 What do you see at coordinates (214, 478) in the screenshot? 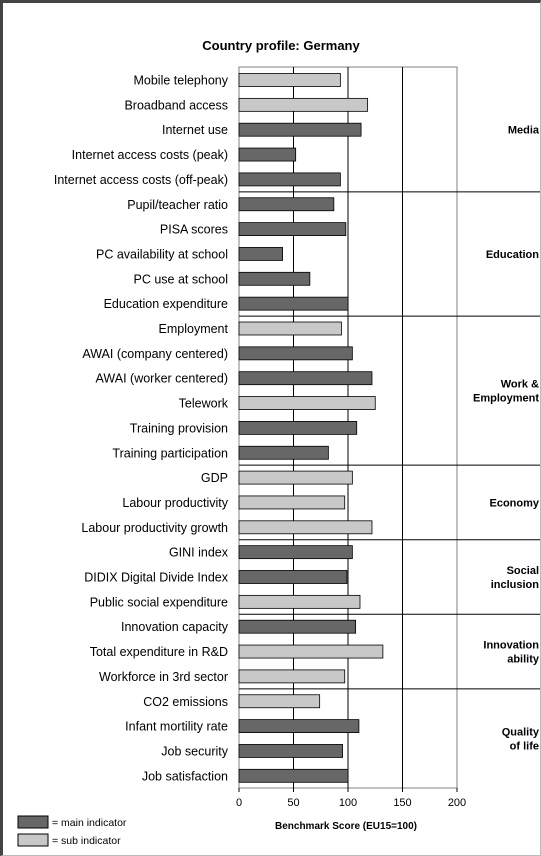
I see `category-label: GDP` at bounding box center [214, 478].